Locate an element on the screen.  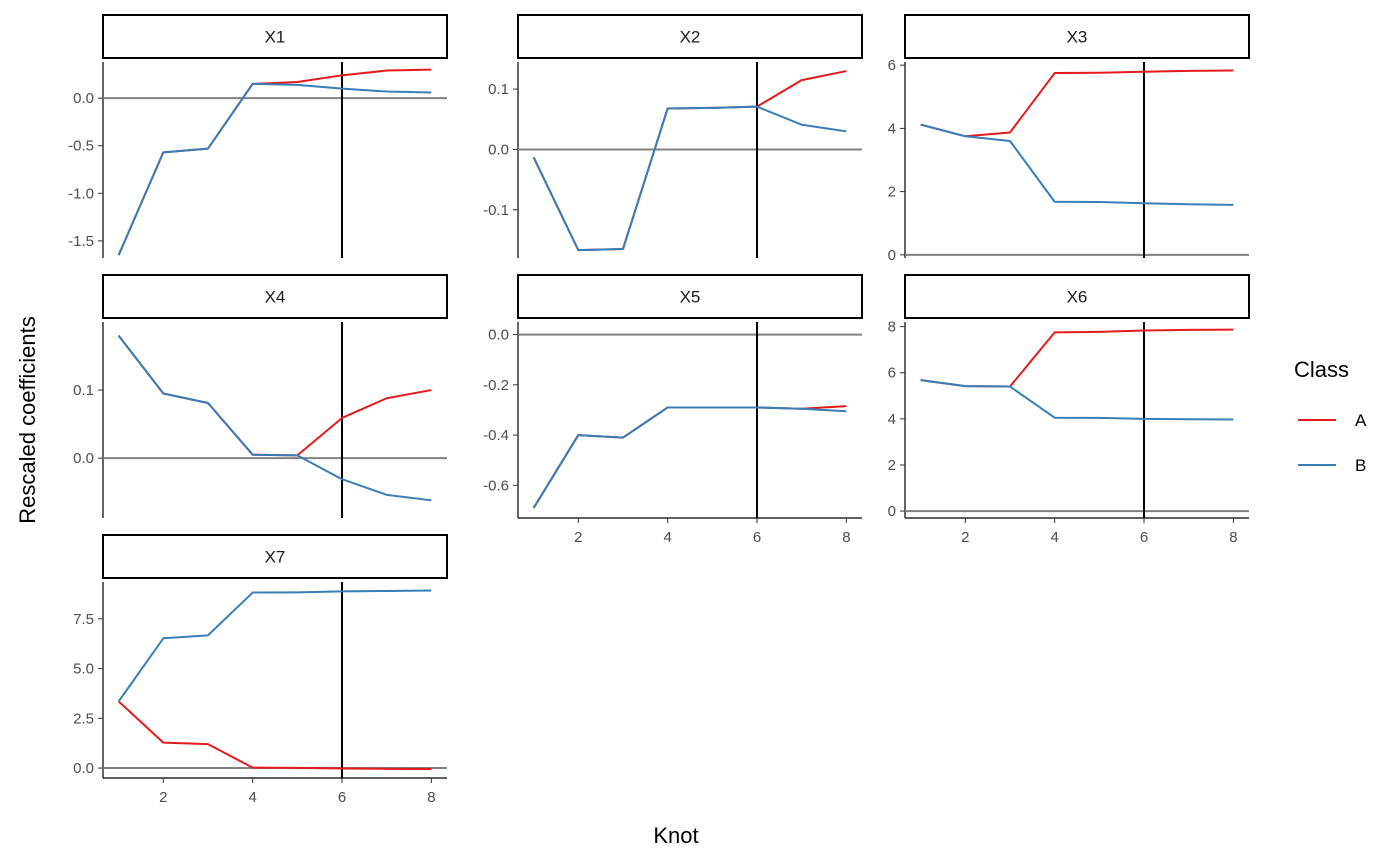
facet-strip-label: X5 is located at coordinates (690, 297).